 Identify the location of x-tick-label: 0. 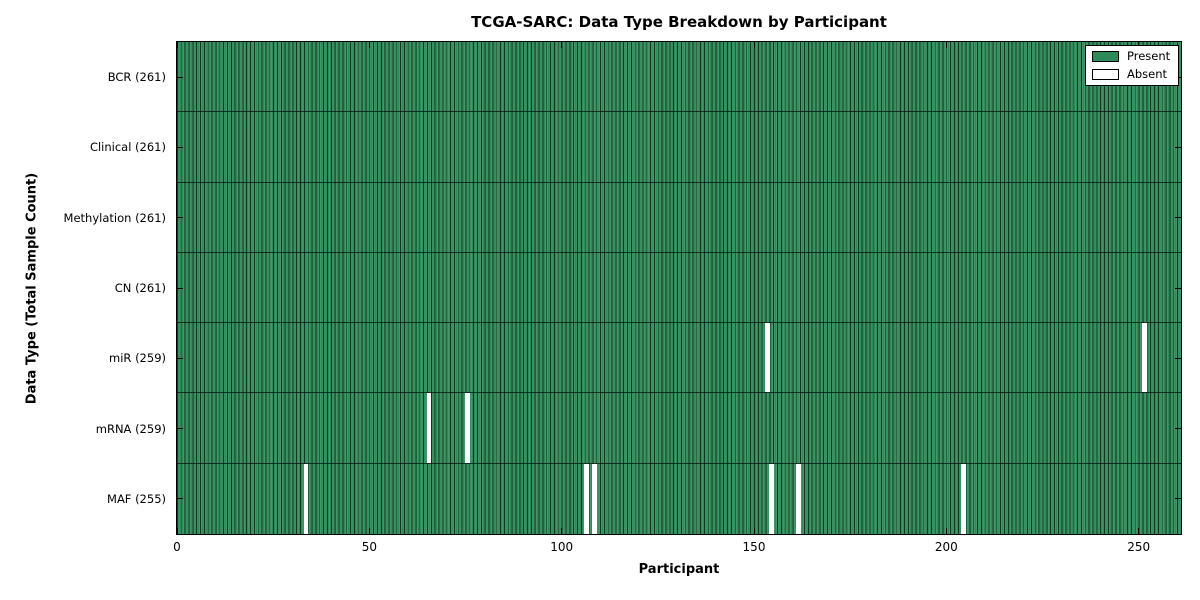
(177, 547).